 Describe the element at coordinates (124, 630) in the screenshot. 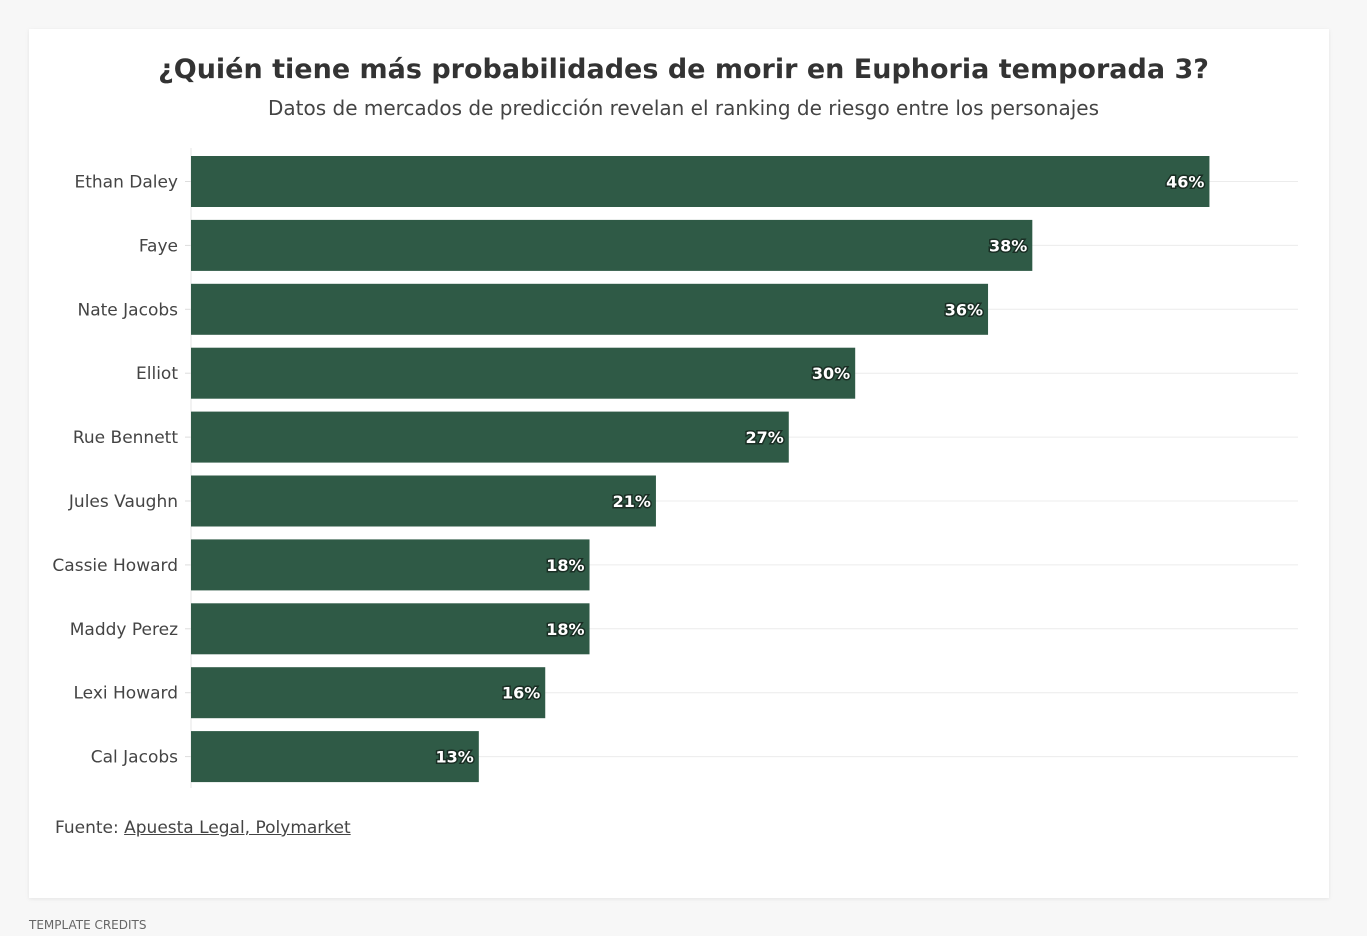

I see `y-tick-label: Maddy Perez` at that location.